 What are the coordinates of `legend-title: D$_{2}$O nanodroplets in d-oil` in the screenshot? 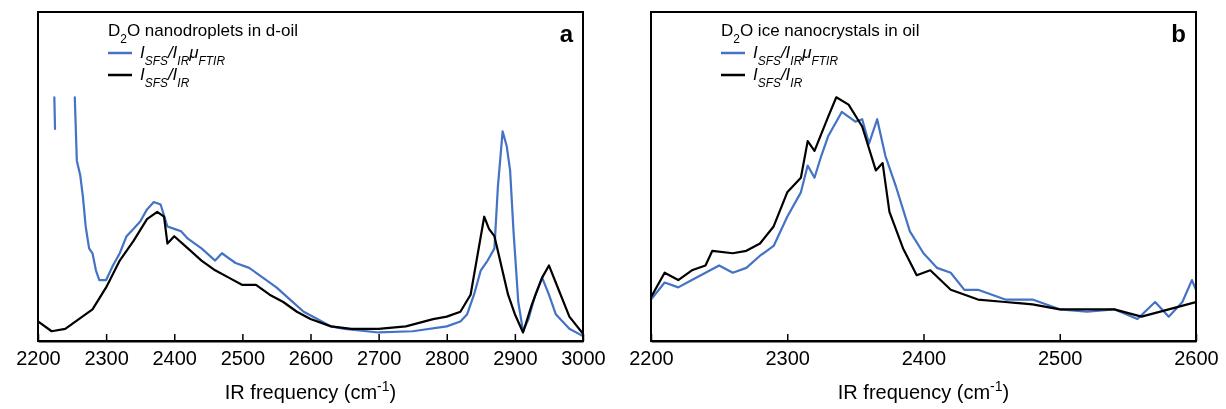 It's located at (203, 33).